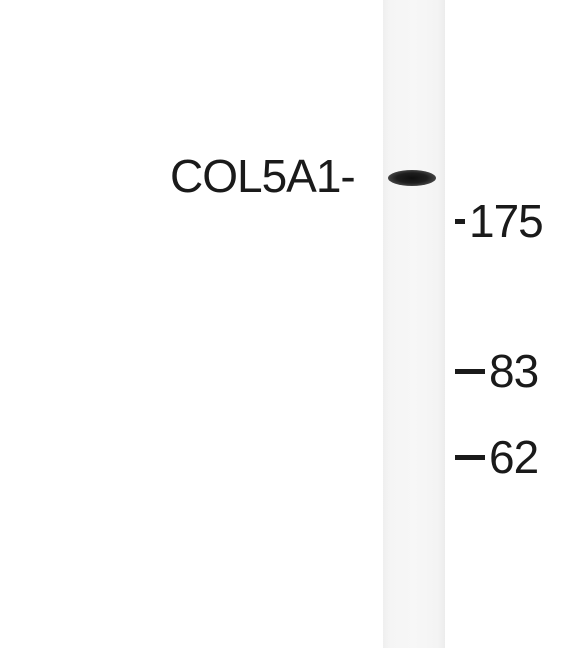 This screenshot has width=585, height=648. What do you see at coordinates (414, 324) in the screenshot?
I see `blot-lane` at bounding box center [414, 324].